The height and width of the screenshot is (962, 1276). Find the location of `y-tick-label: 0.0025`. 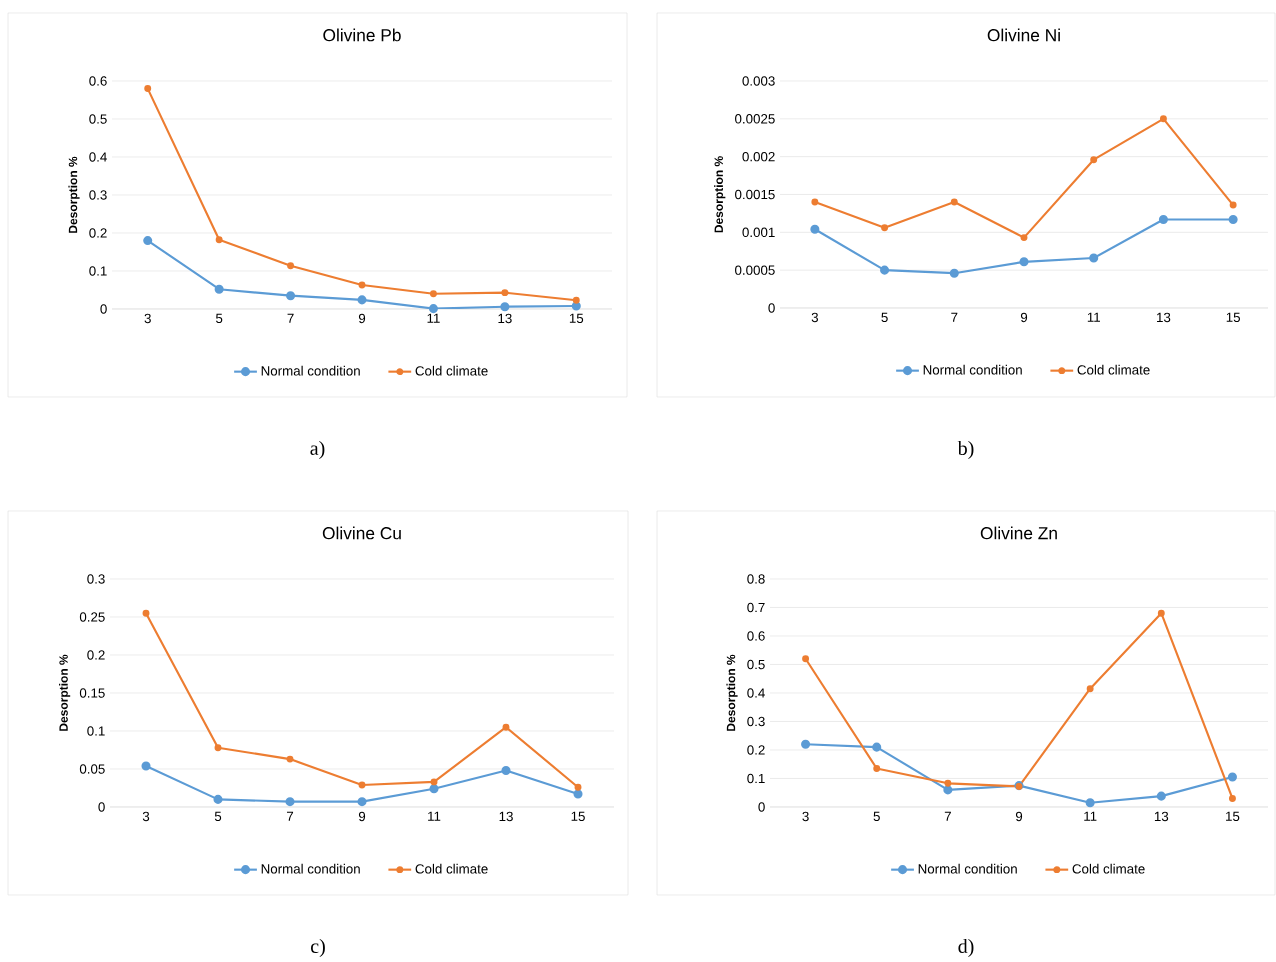

y-tick-label: 0.0025 is located at coordinates (755, 119).